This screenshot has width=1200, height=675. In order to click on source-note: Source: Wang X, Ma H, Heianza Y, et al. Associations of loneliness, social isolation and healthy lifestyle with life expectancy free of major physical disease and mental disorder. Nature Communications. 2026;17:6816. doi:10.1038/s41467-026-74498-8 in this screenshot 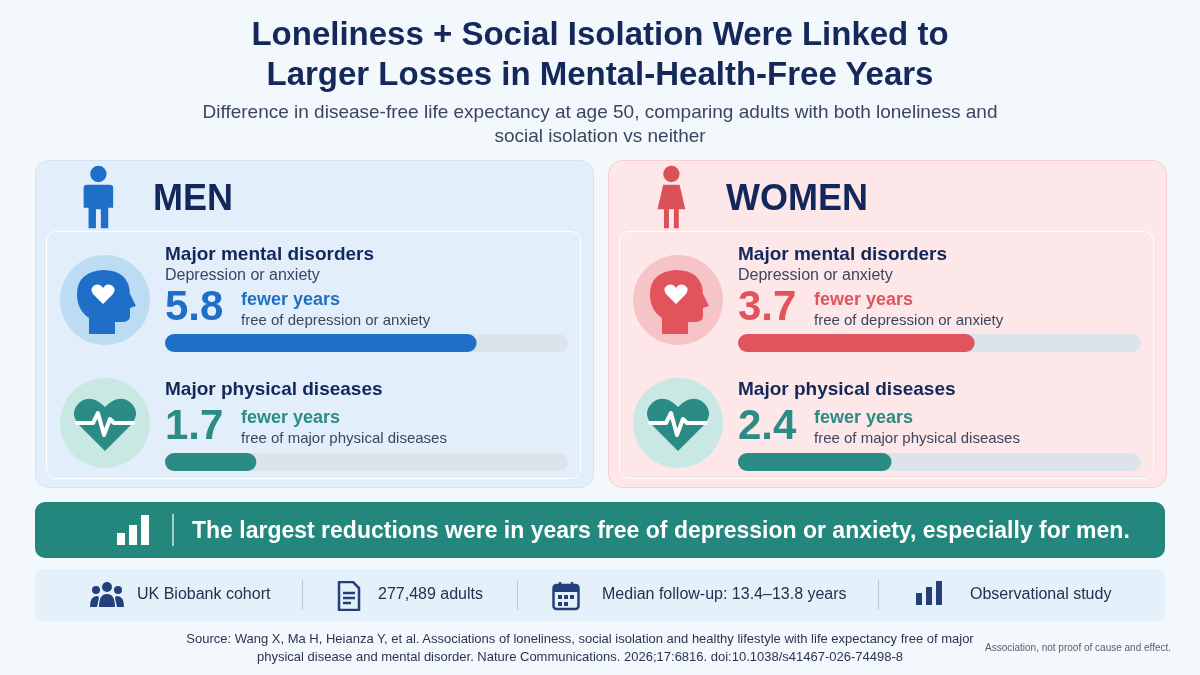, I will do `click(580, 648)`.